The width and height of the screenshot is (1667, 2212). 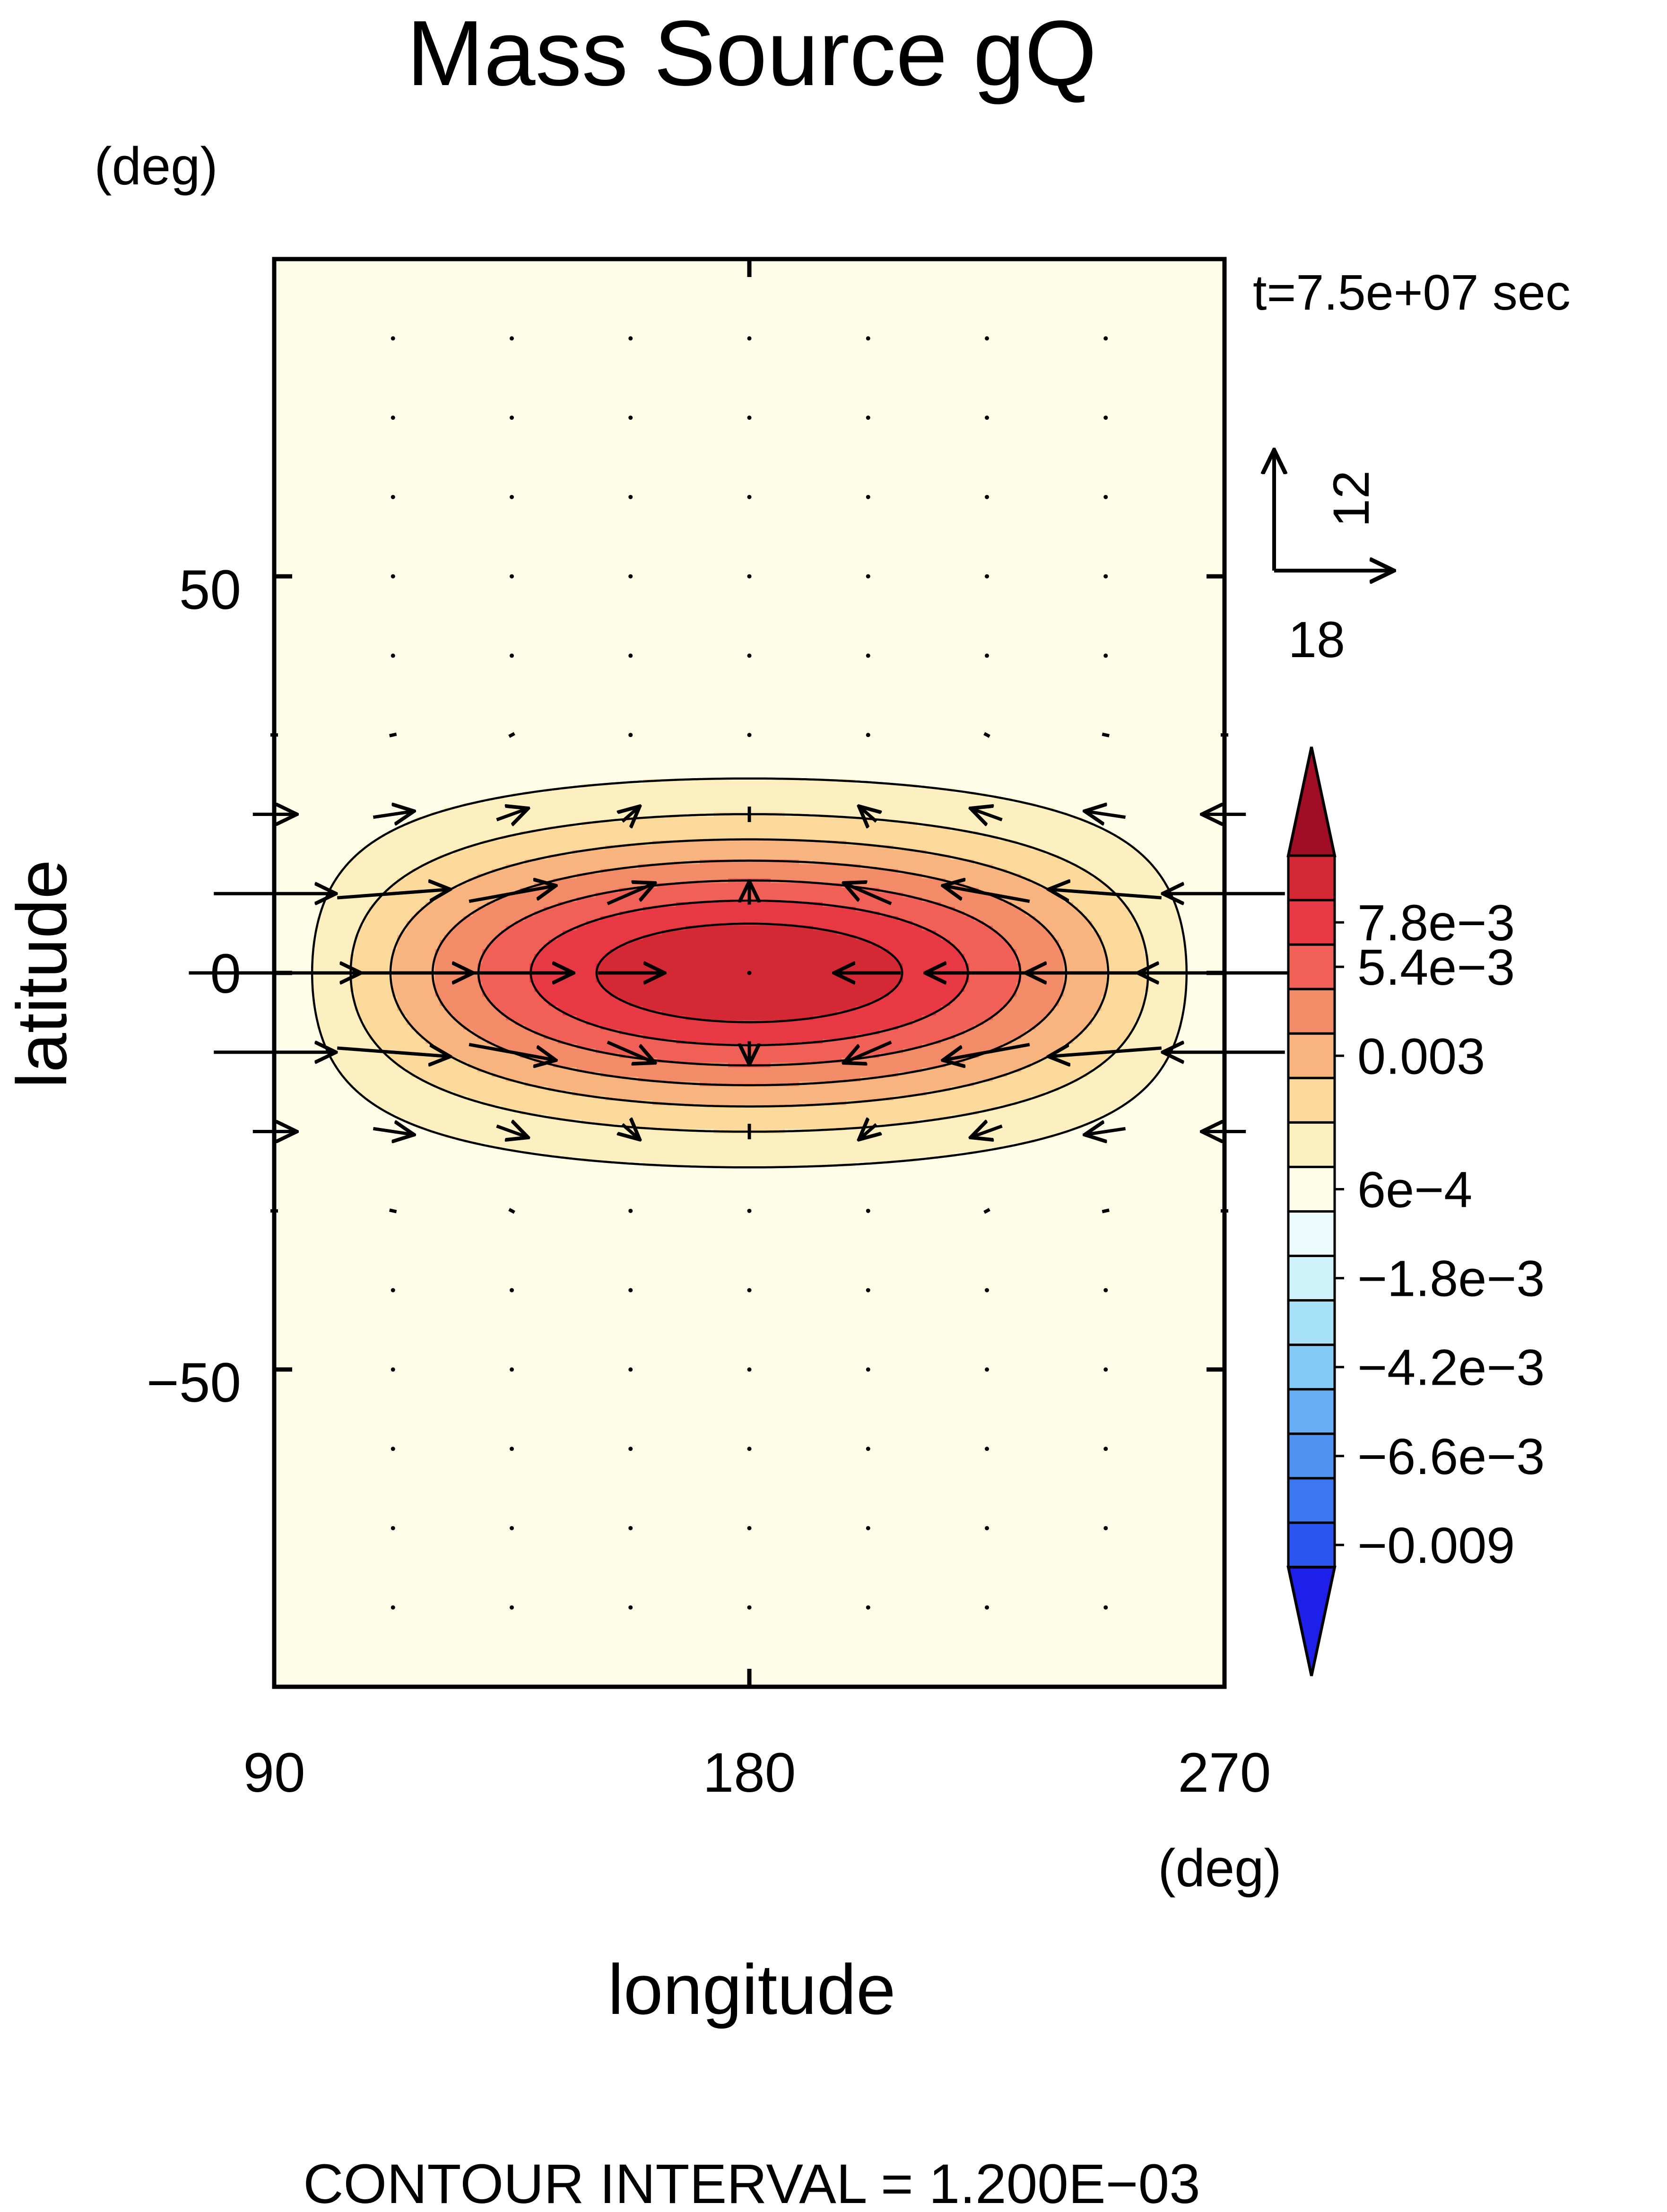 I want to click on y-axis-label: latitude, so click(x=41, y=973).